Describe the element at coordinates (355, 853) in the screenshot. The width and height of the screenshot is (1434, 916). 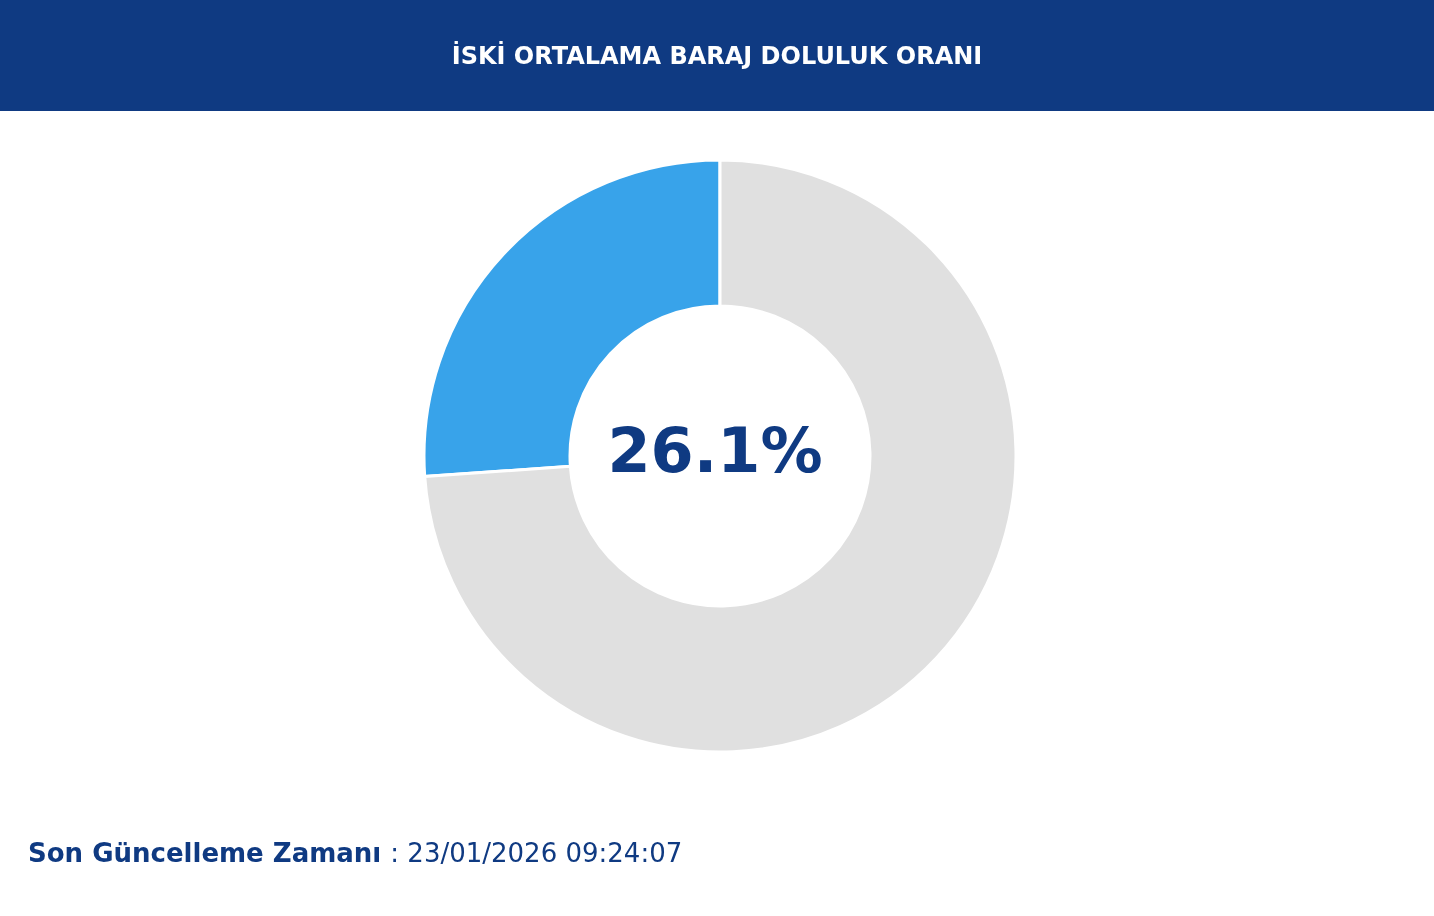
I see `text: Son Güncelleme Zamanı : 23/01/2026 09:24:07` at that location.